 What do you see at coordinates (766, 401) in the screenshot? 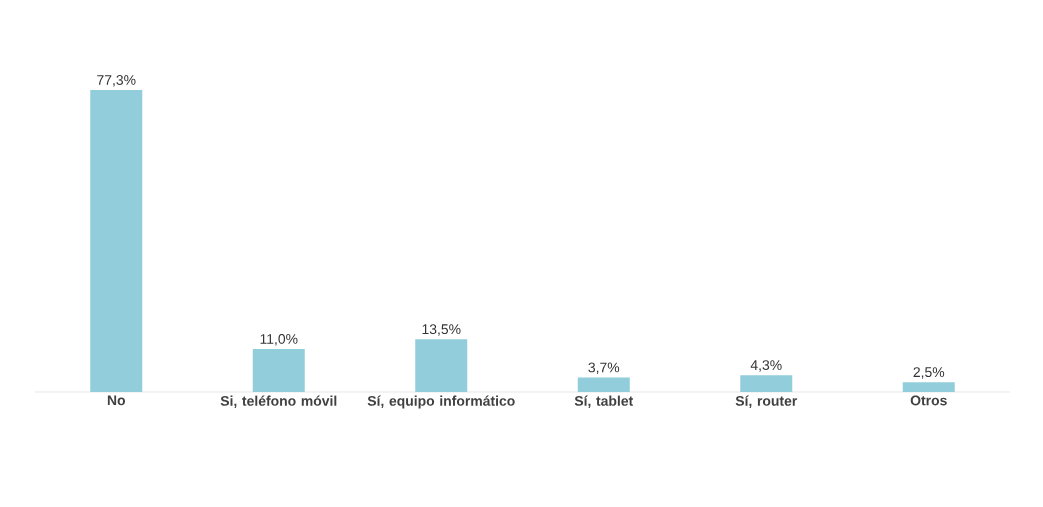
I see `x-tick-label: Sí, router` at bounding box center [766, 401].